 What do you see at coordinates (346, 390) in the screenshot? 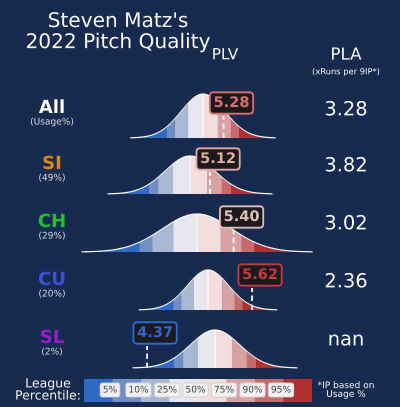
I see `text: *IP based on Usage %` at bounding box center [346, 390].